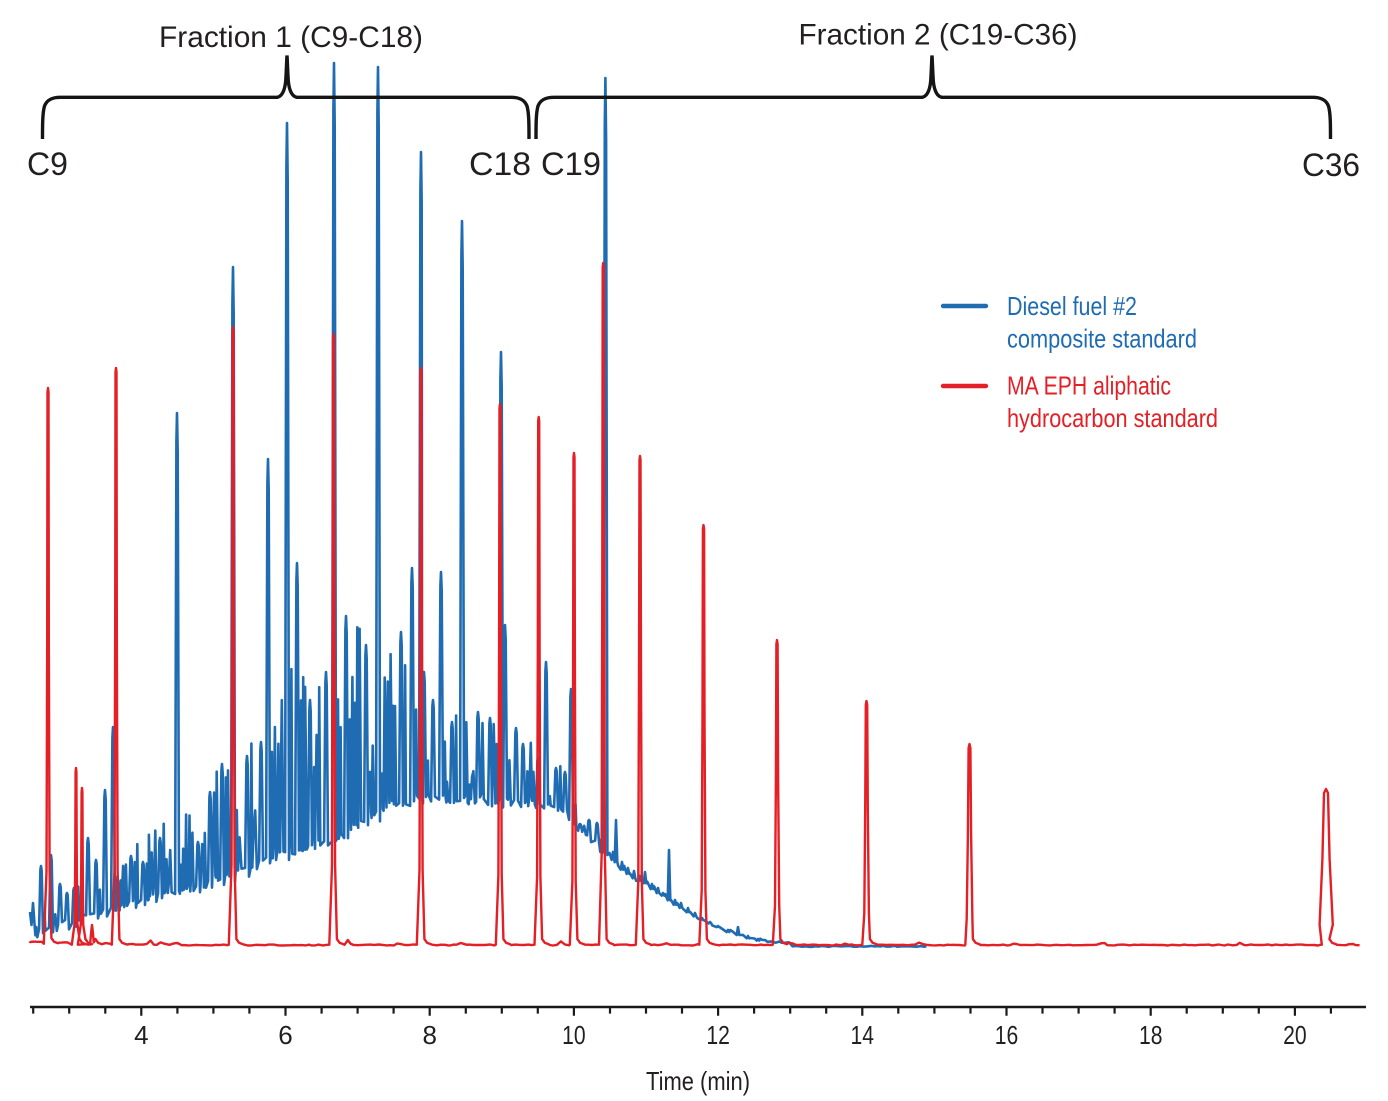 The height and width of the screenshot is (1101, 1388). Describe the element at coordinates (571, 164) in the screenshot. I see `svg-text: C19` at that location.